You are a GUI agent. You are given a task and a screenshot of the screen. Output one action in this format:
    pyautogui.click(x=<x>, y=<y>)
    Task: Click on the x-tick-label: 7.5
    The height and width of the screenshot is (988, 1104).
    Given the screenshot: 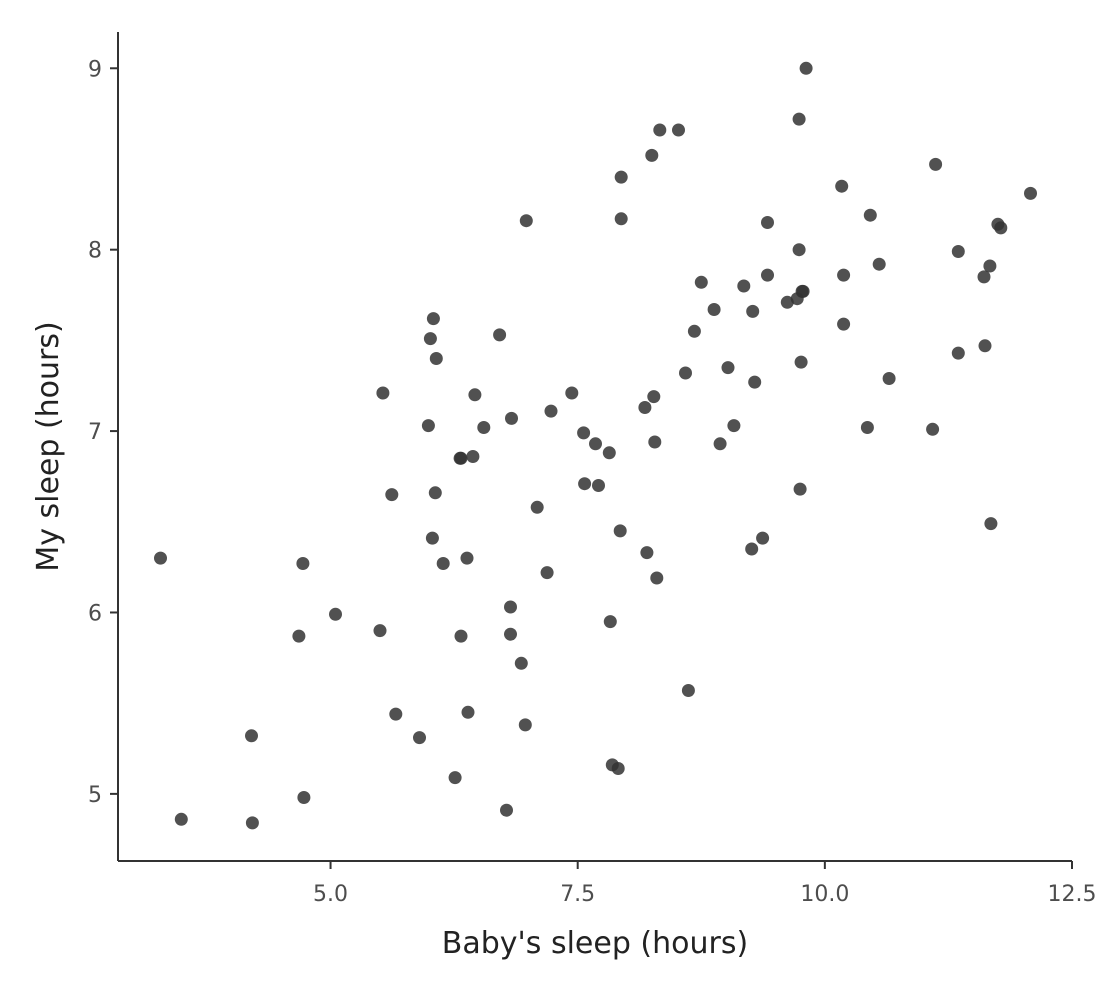 What is the action you would take?
    pyautogui.click(x=577, y=894)
    